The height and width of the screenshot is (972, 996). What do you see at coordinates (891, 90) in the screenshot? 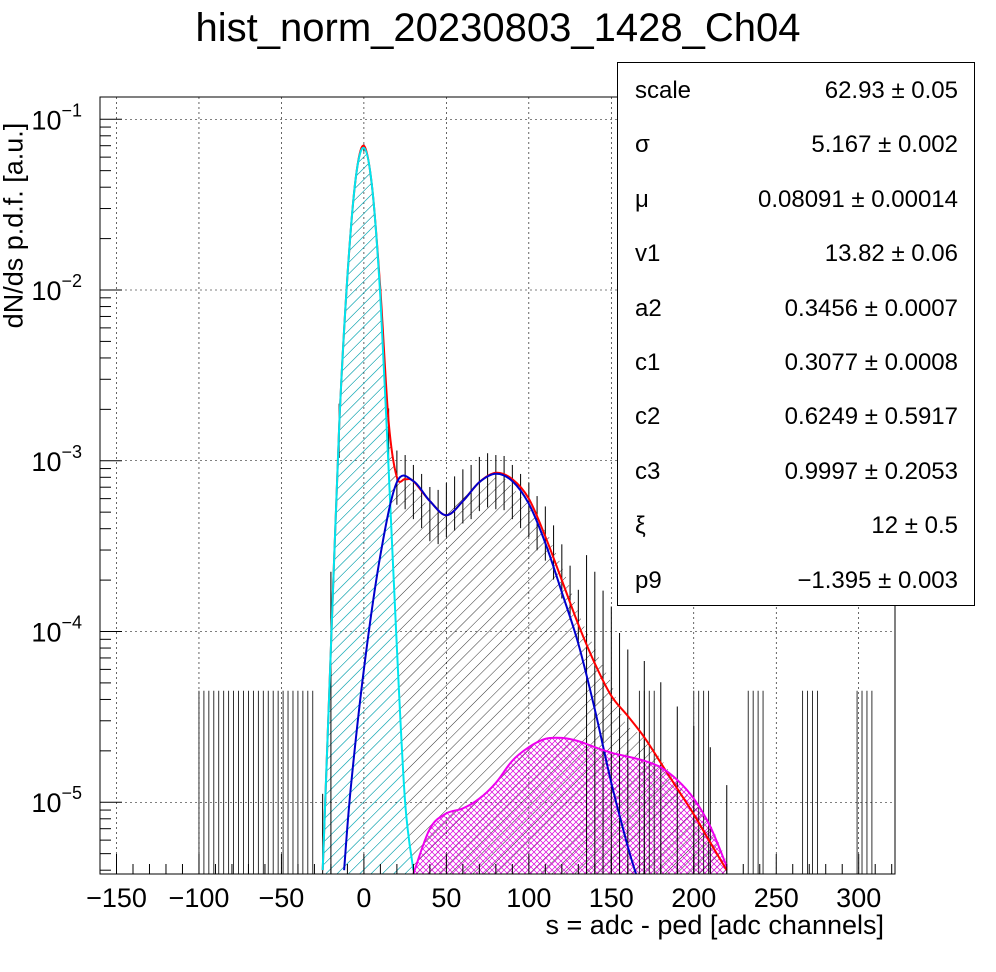
I see `stats-param-value: 62.93 ± 0.05` at bounding box center [891, 90].